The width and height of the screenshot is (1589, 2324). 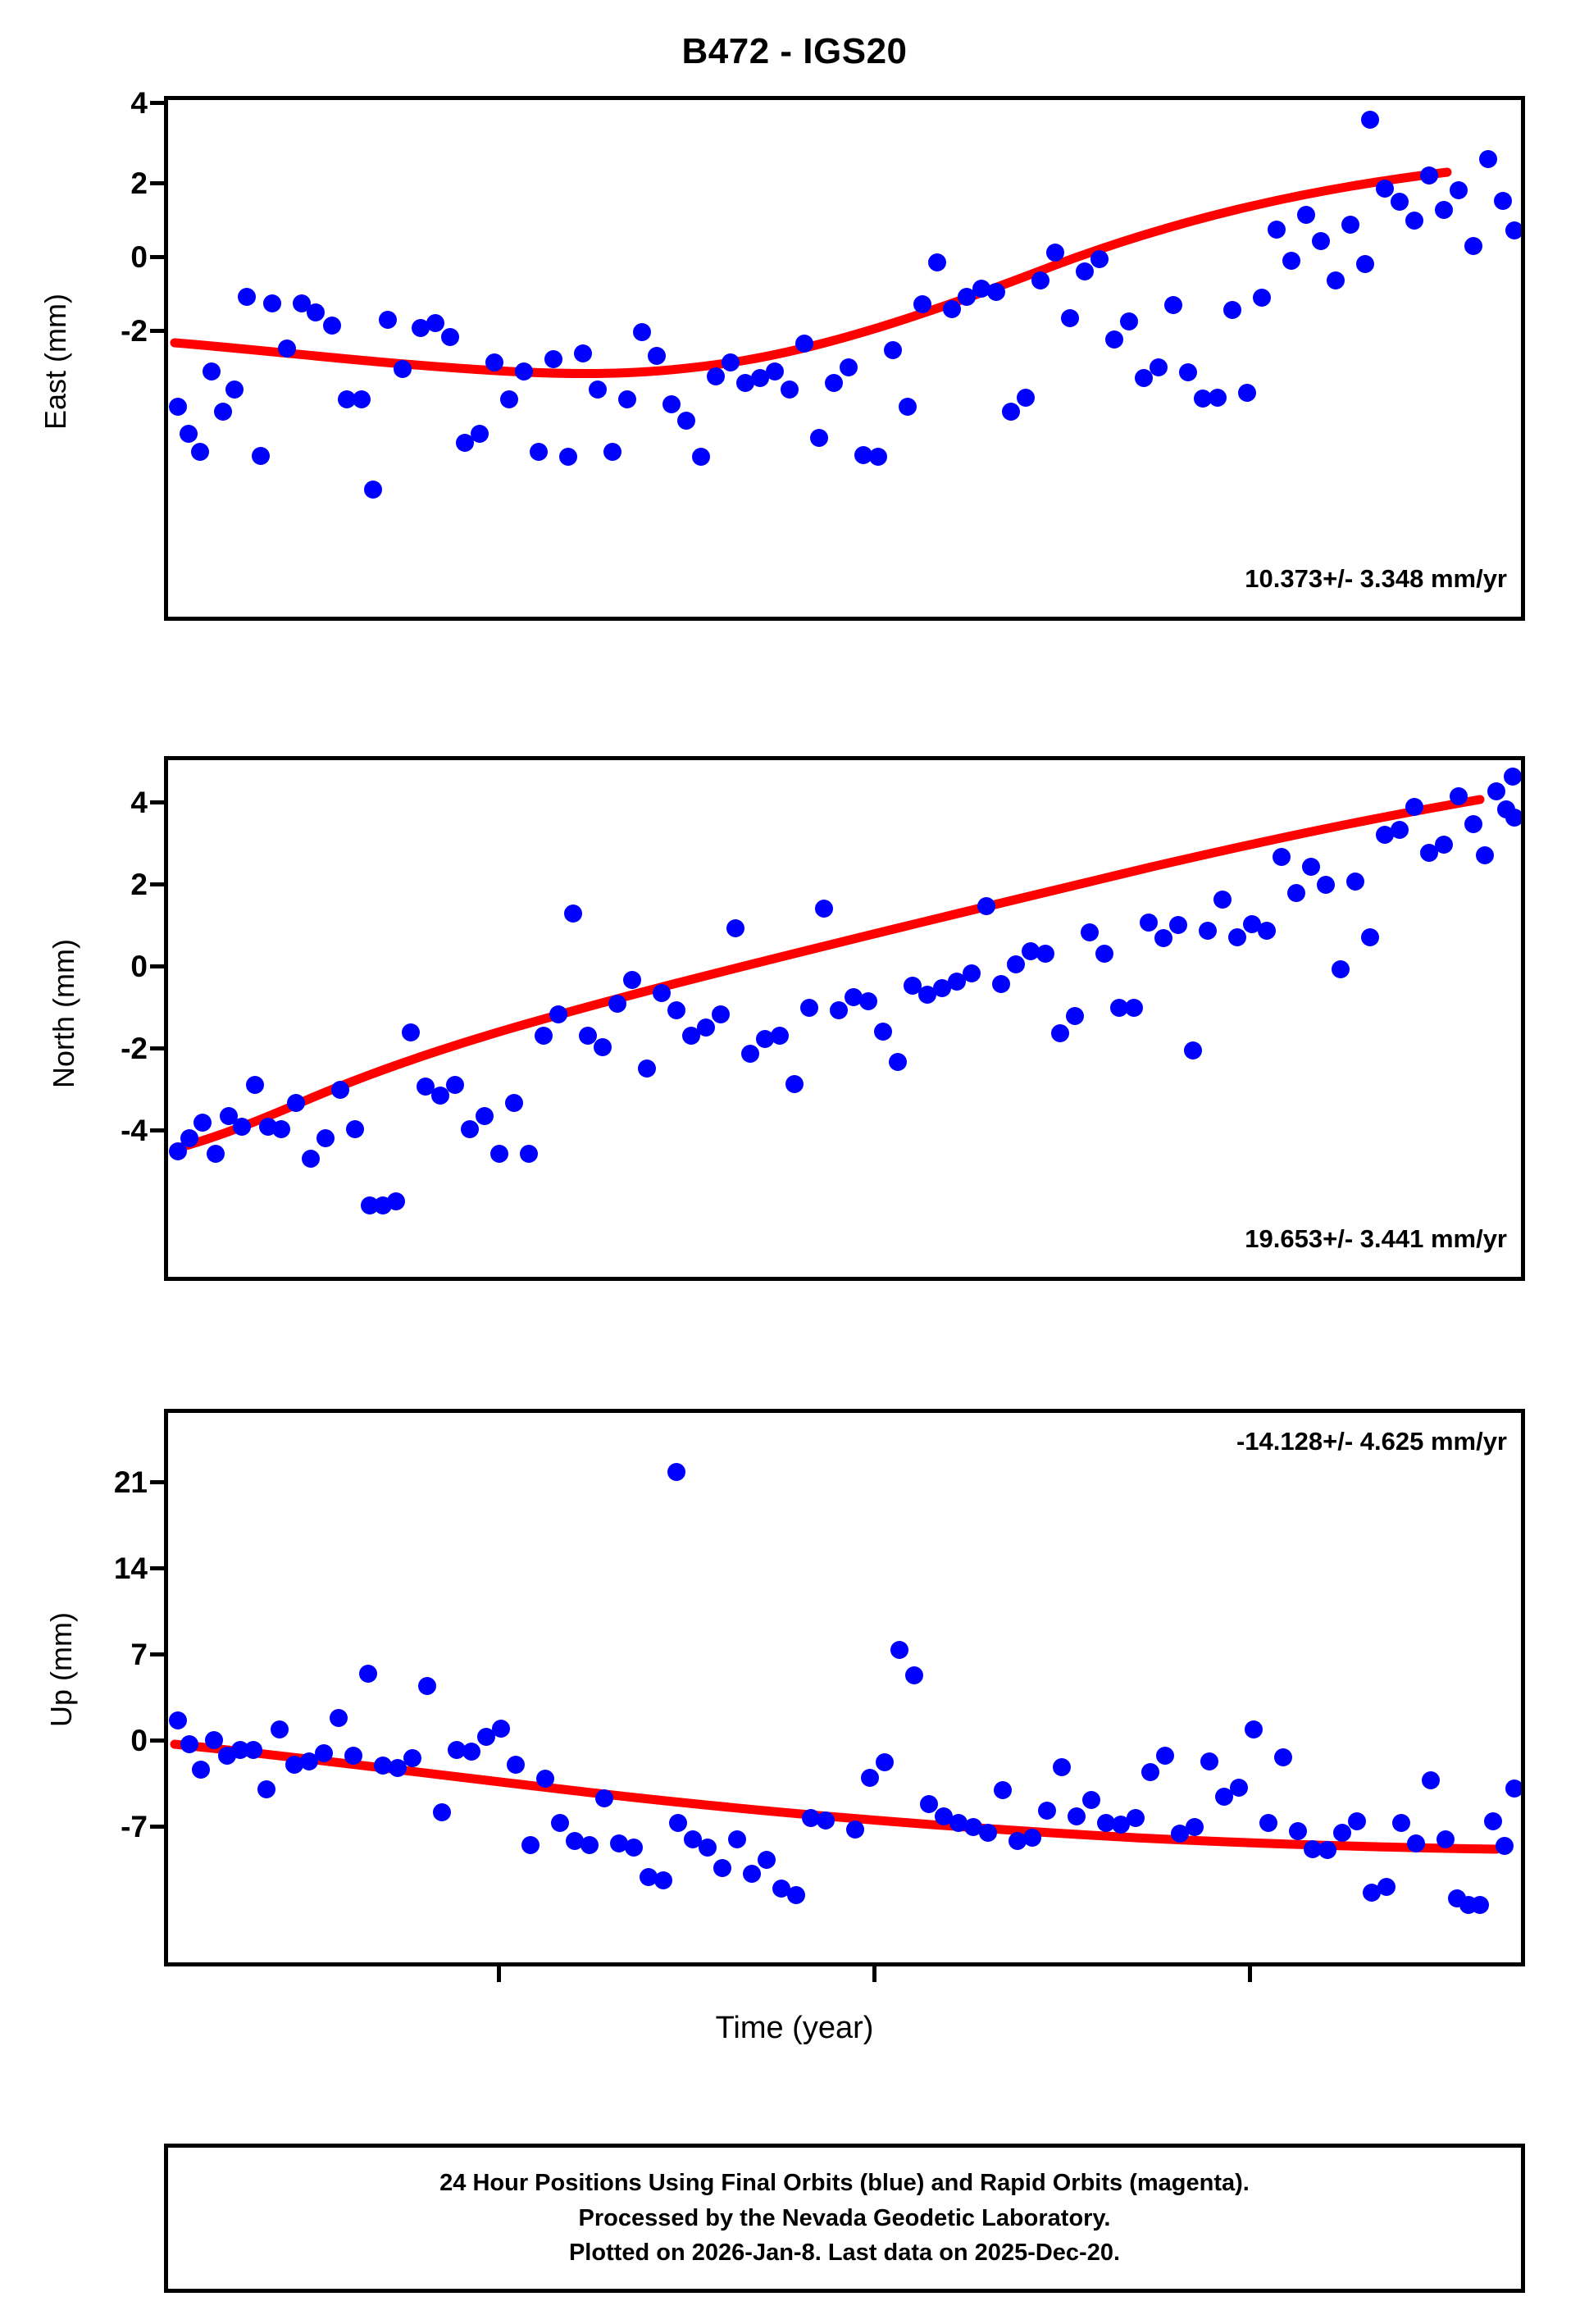 I want to click on north-tick-label-neg4: -4, so click(x=134, y=1130).